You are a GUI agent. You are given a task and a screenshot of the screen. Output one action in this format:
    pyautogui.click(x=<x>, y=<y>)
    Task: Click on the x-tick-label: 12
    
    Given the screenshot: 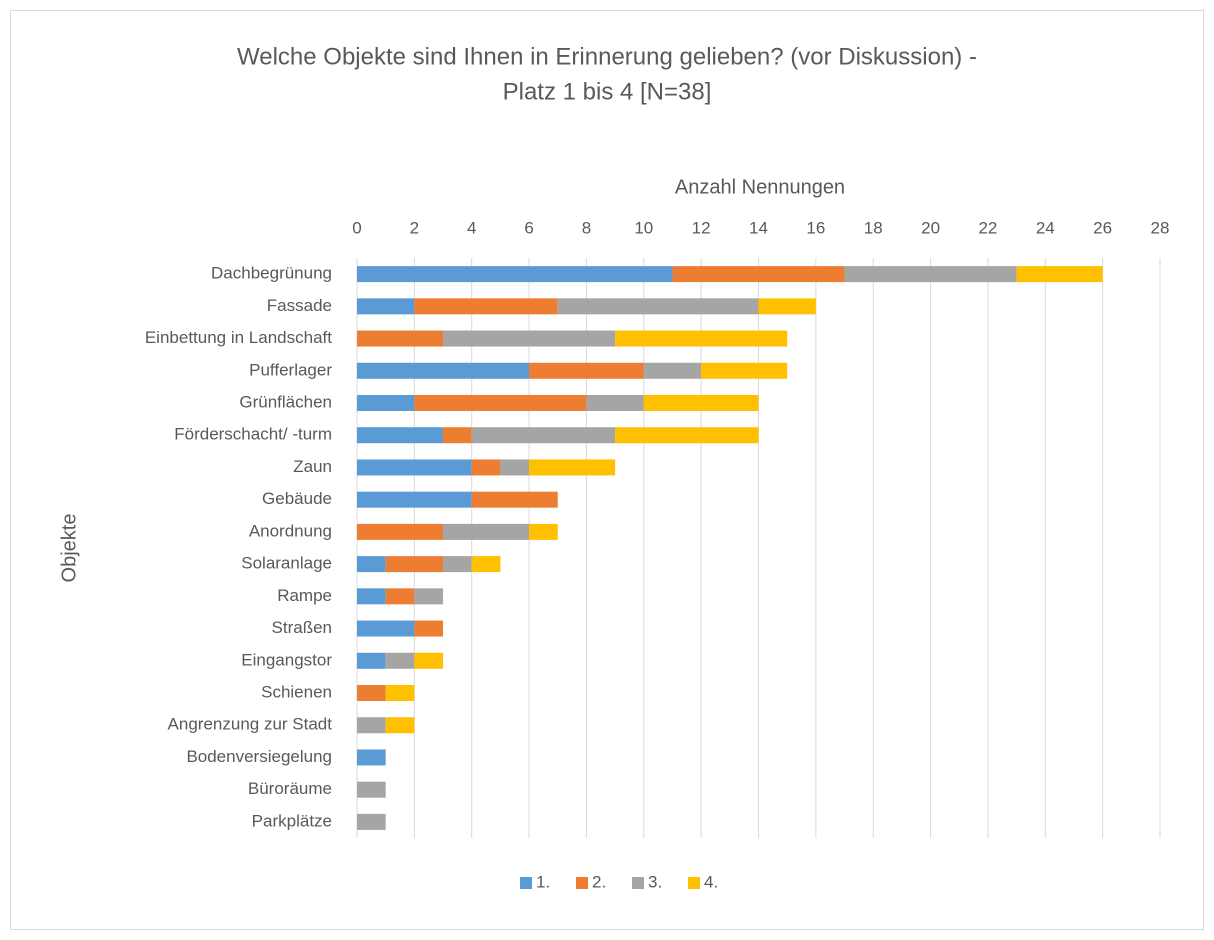 What is the action you would take?
    pyautogui.click(x=701, y=227)
    